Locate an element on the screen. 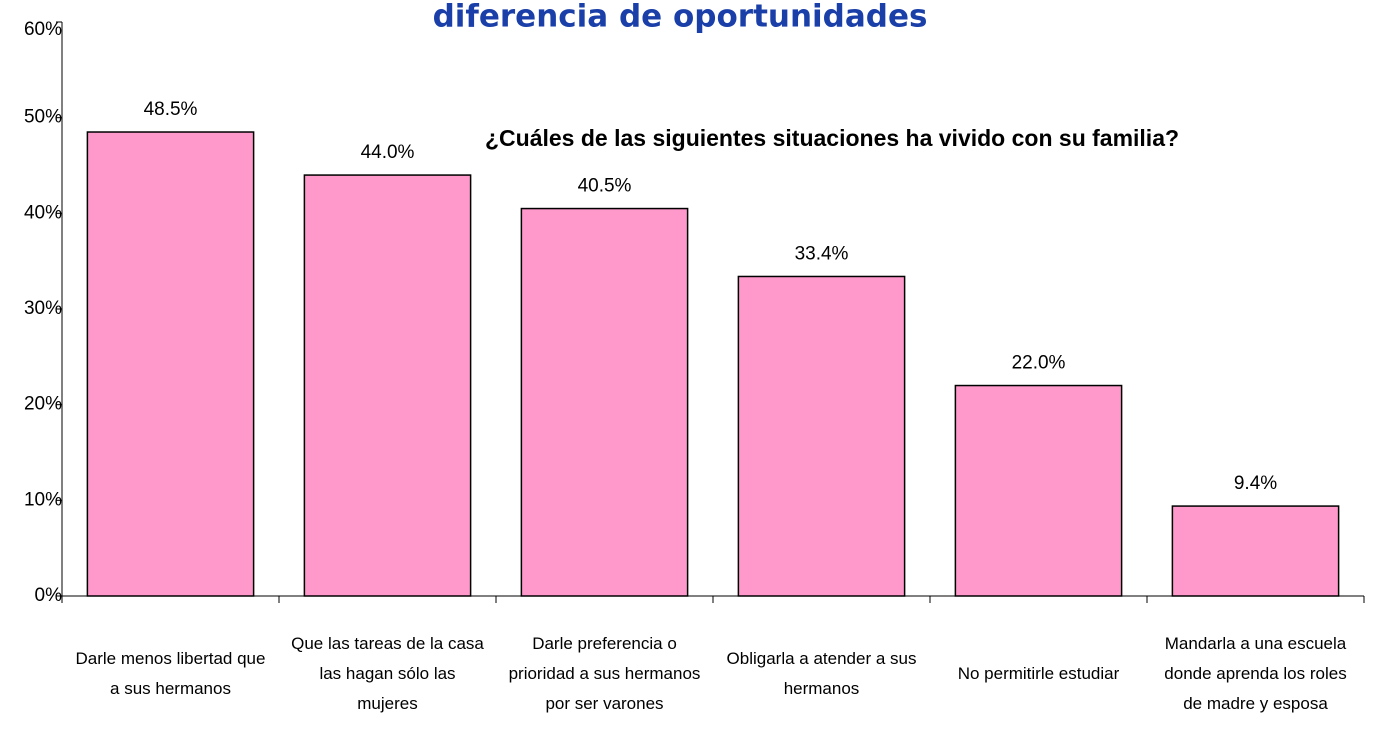 The height and width of the screenshot is (736, 1382). y-tick-label: 60% is located at coordinates (43, 29).